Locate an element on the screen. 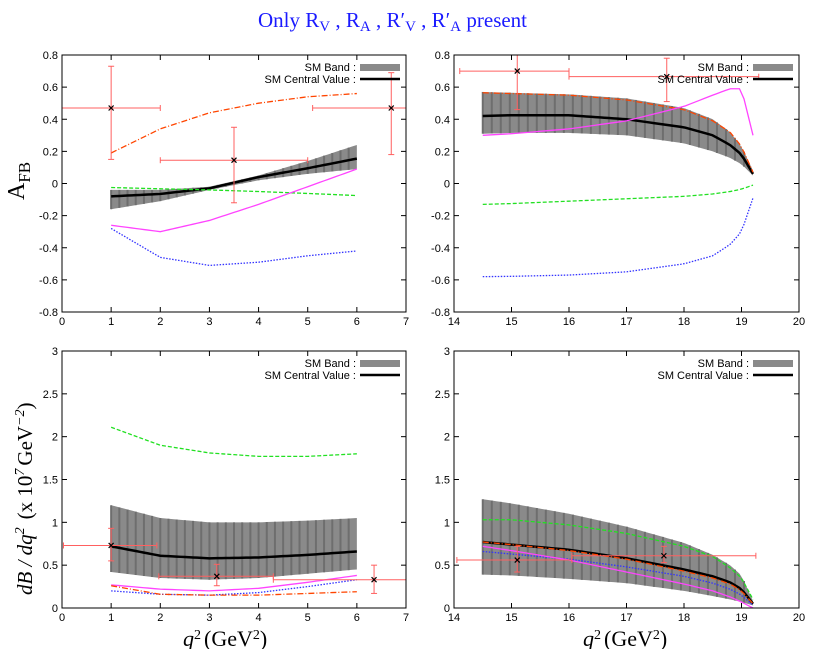 This screenshot has height=649, width=817. x-tick-label: 17 is located at coordinates (626, 618).